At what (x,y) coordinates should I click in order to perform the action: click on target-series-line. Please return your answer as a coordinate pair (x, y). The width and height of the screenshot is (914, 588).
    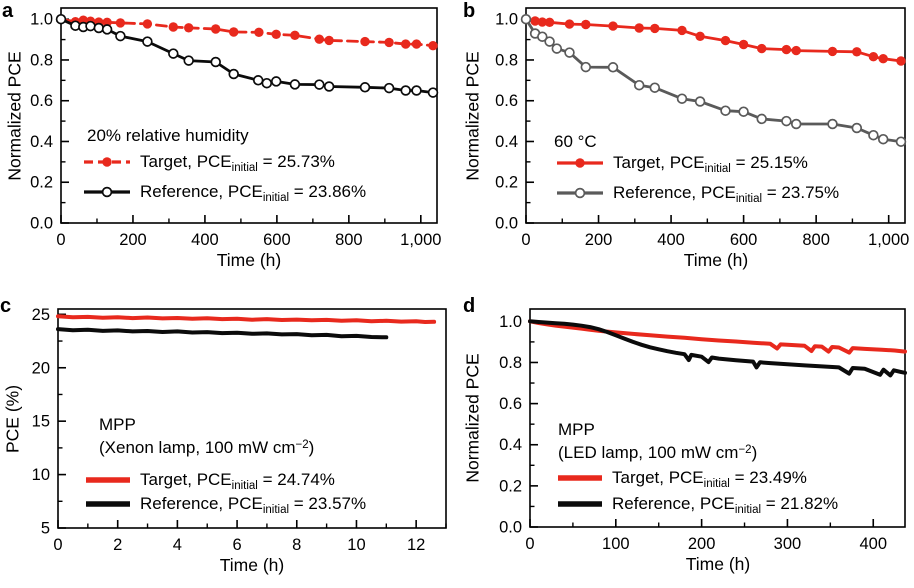
    Looking at the image, I should click on (717, 337).